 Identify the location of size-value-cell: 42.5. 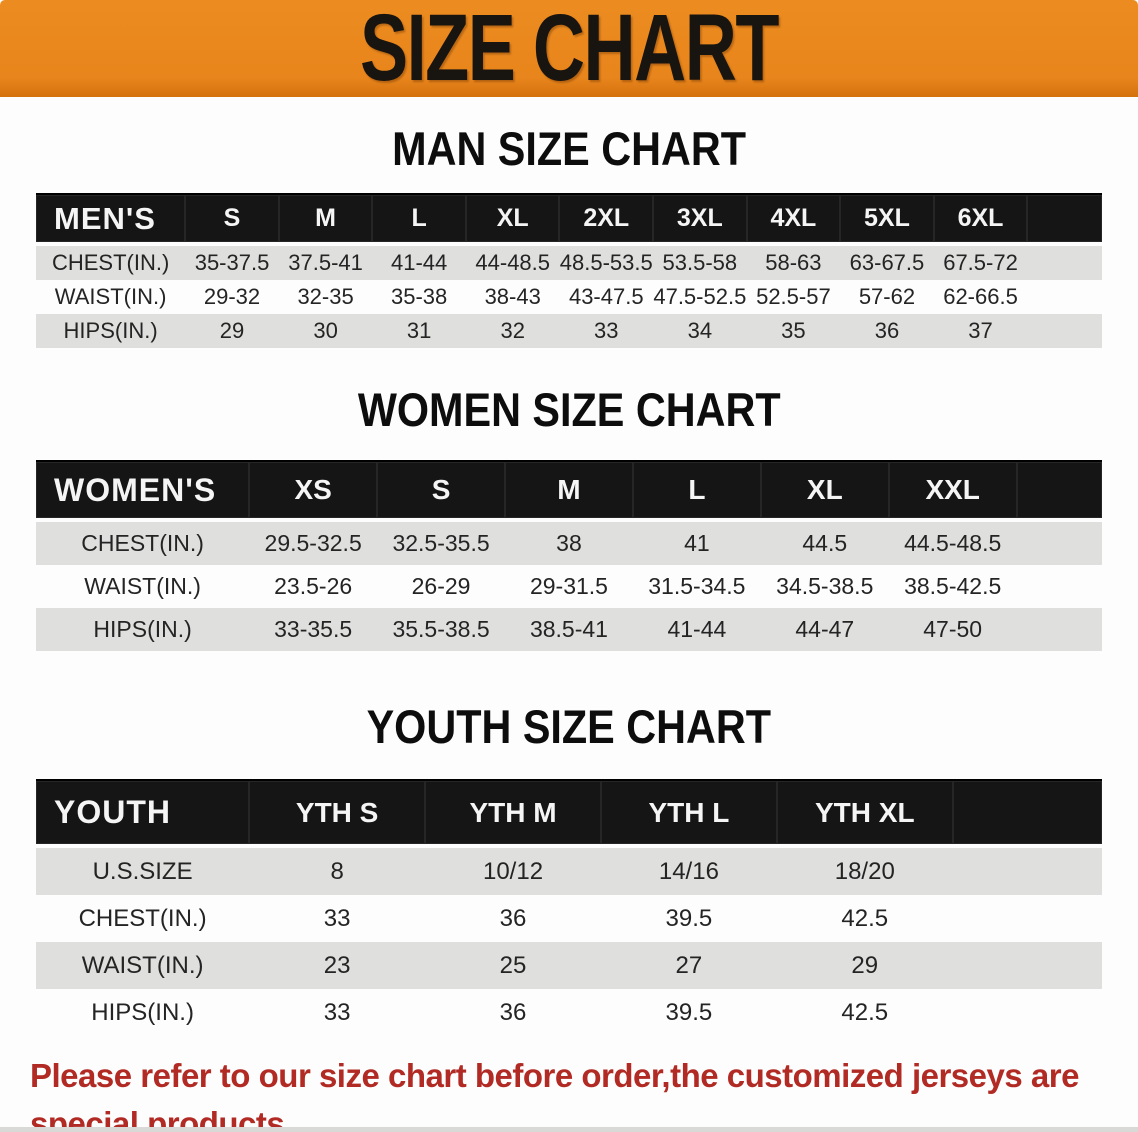
(865, 918).